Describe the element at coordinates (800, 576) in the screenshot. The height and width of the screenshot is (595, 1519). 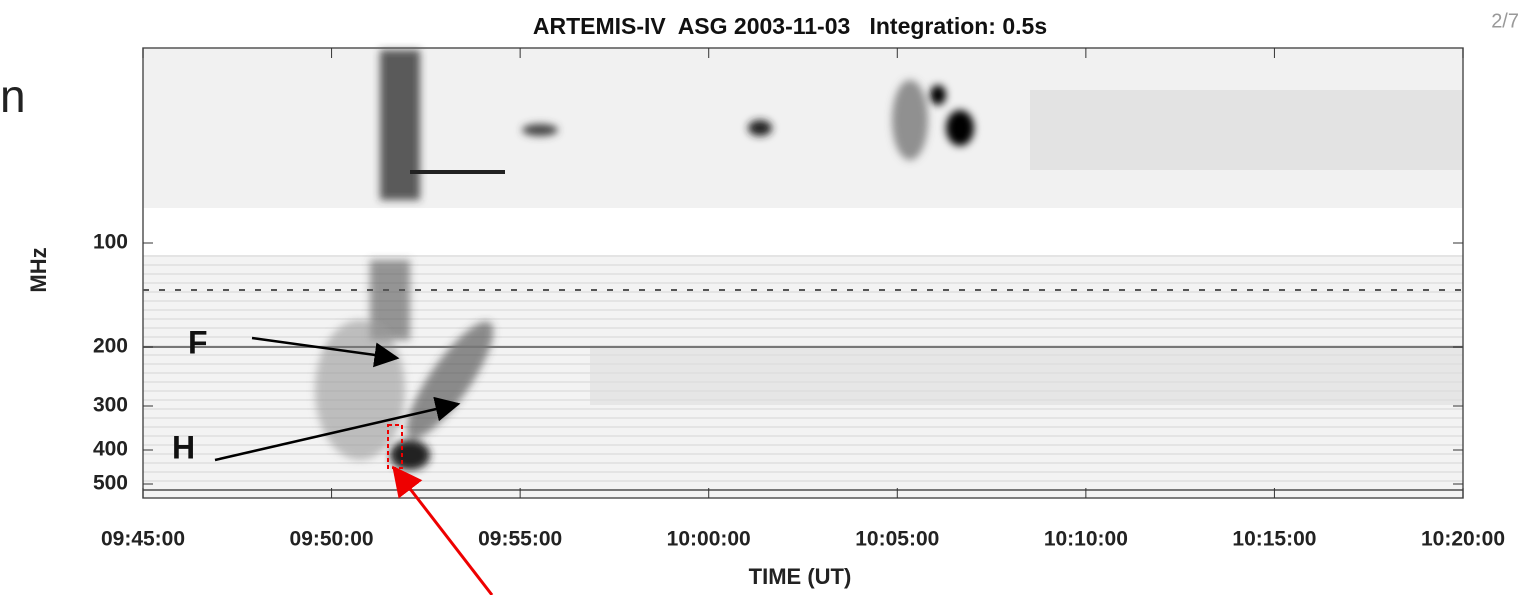
I see `x-axis-label: TIME (UT)` at that location.